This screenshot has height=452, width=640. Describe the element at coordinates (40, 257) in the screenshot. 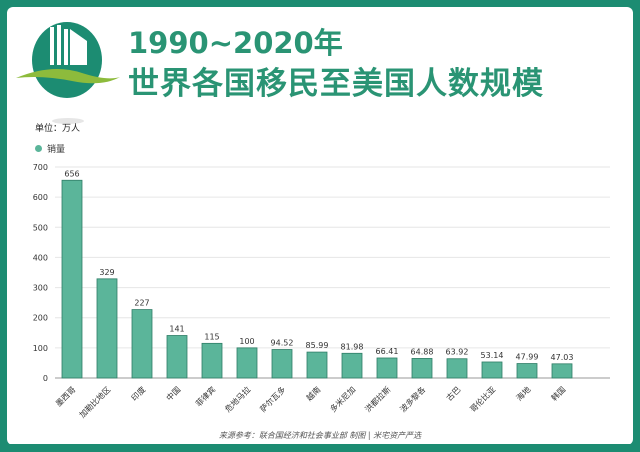

I see `y-tick-label: 400` at that location.